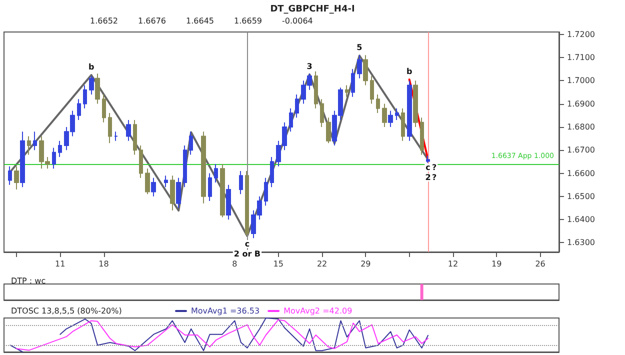 The height and width of the screenshot is (355, 625). Describe the element at coordinates (581, 127) in the screenshot. I see `y-tick-label: 1.6800` at that location.